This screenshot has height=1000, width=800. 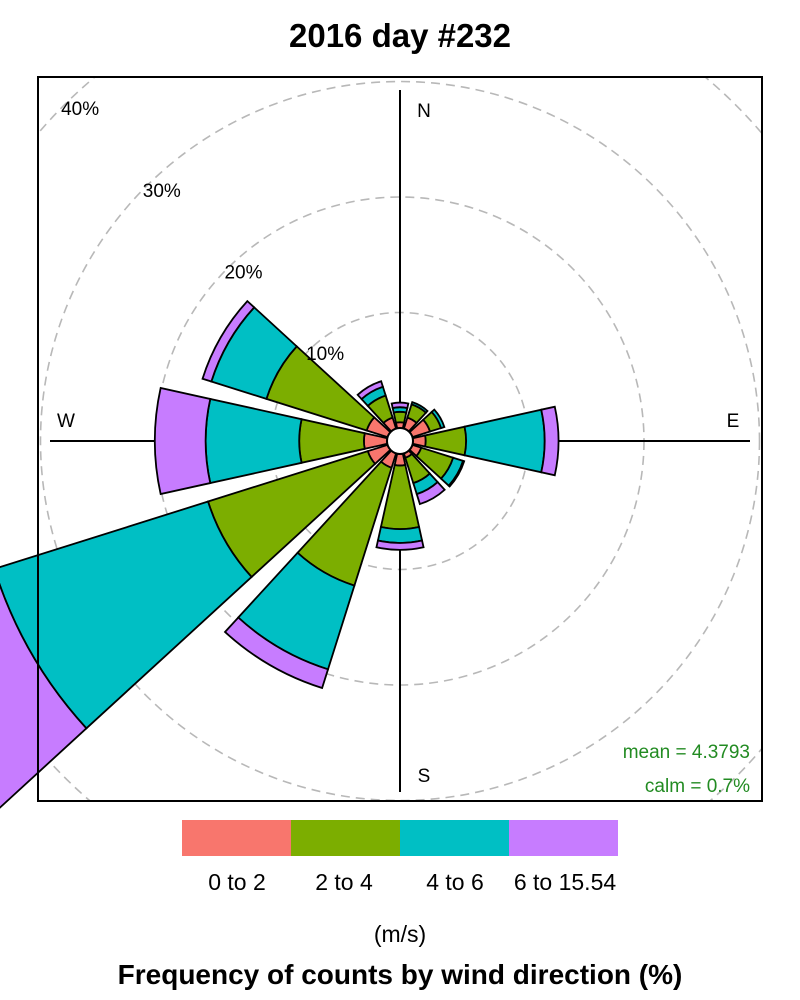 I want to click on mean-stat: mean = 4.3793, so click(x=686, y=752).